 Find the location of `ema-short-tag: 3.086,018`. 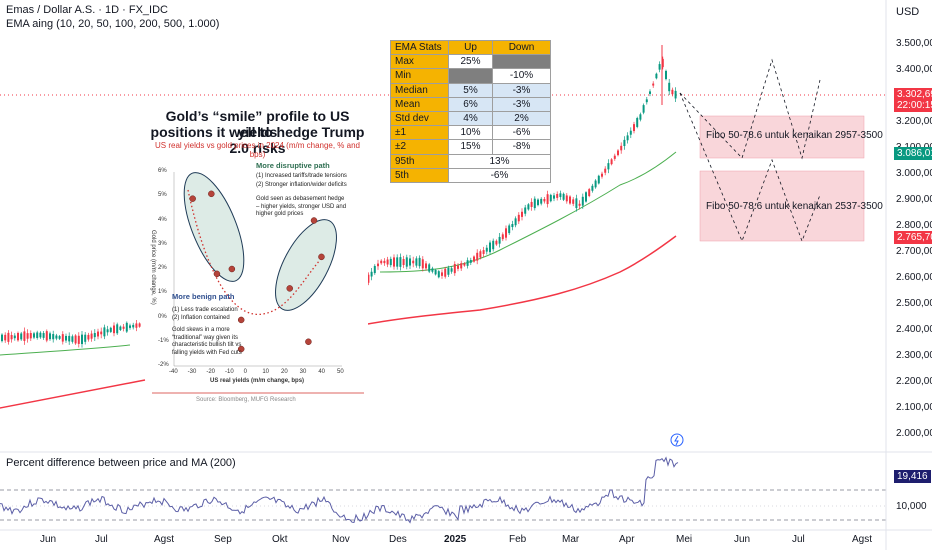

ema-short-tag: 3.086,018 is located at coordinates (913, 153).